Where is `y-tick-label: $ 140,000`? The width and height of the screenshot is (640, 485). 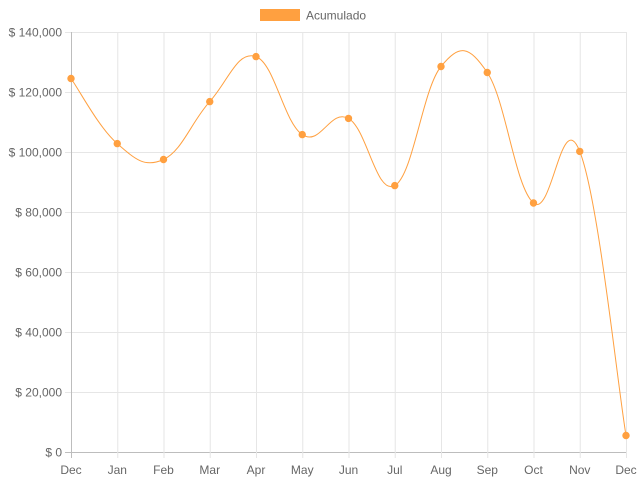 y-tick-label: $ 140,000 is located at coordinates (36, 33).